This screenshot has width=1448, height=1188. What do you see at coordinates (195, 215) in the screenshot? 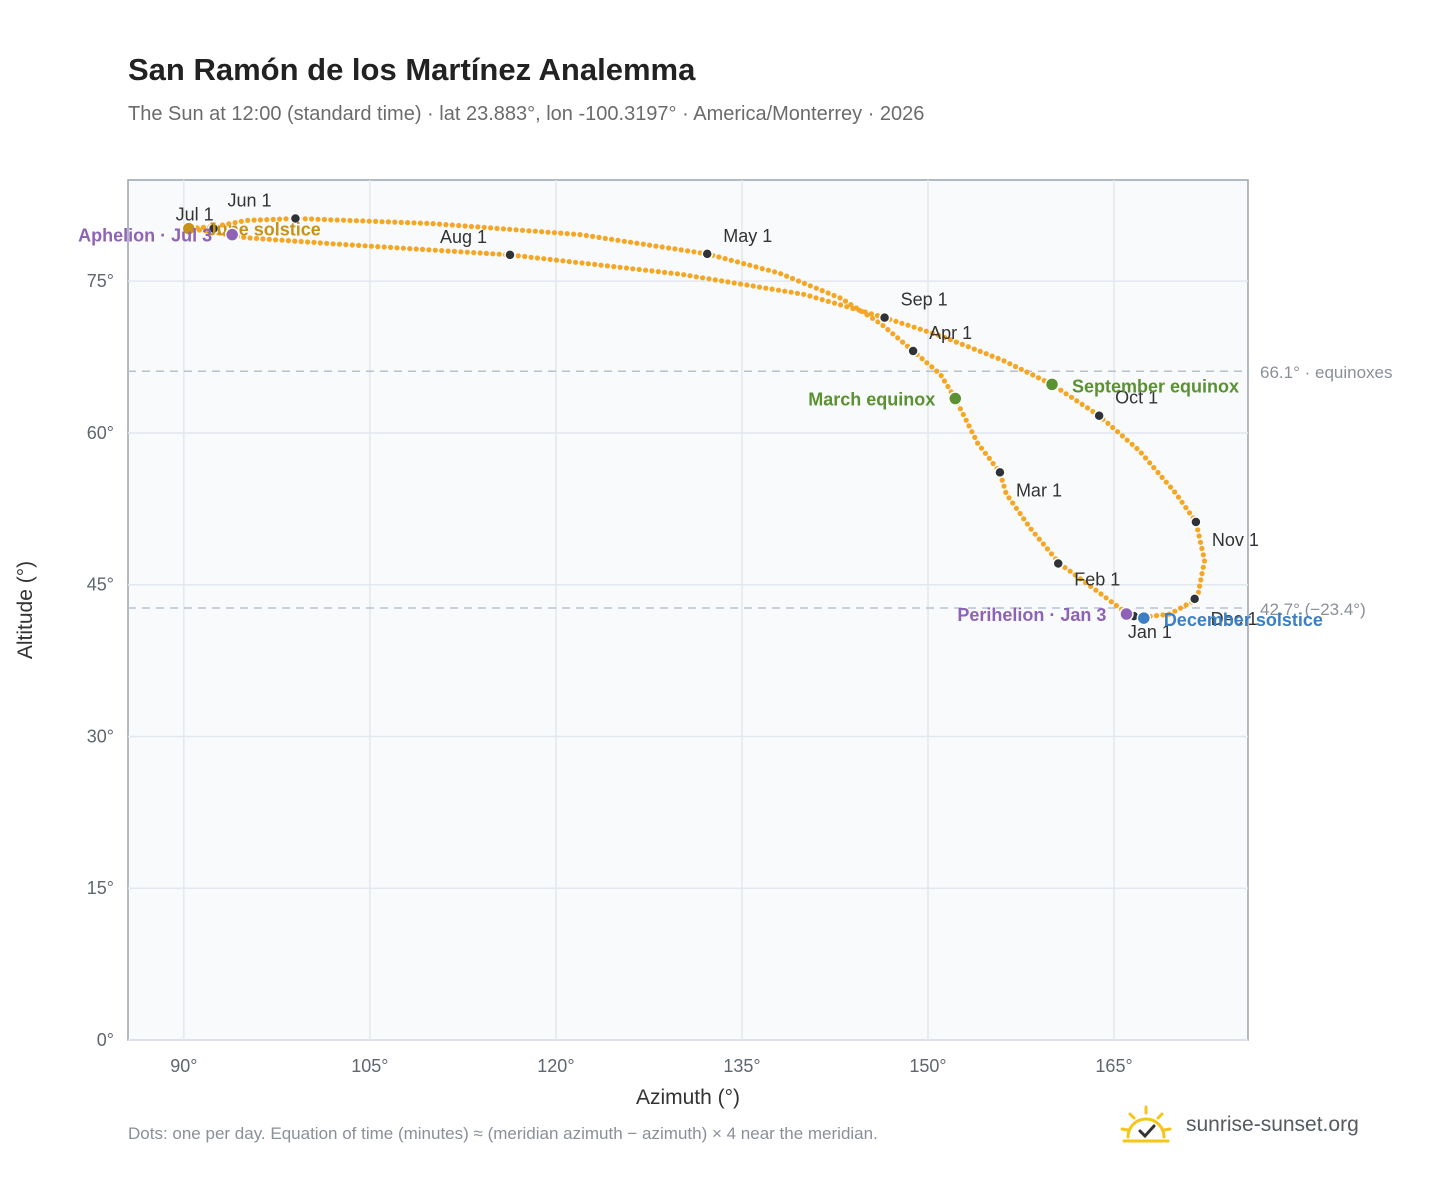
I see `month-marker-label: Jul 1` at bounding box center [195, 215].